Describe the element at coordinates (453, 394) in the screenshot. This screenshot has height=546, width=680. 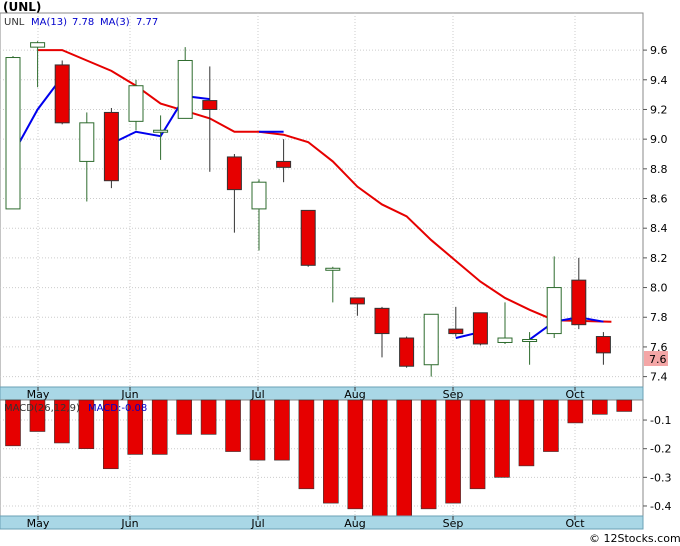
I see `price-x-tick-label: Sep` at that location.